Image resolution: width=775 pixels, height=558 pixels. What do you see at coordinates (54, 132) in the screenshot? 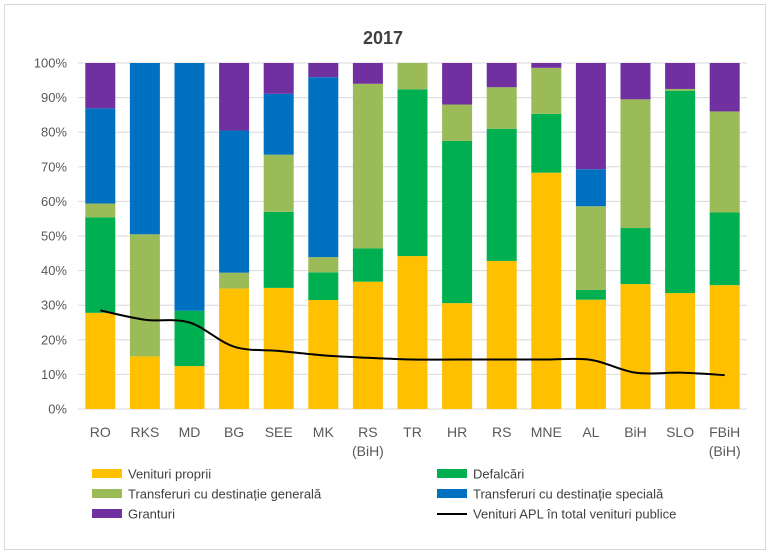
I see `y-tick-label: 80%` at bounding box center [54, 132].